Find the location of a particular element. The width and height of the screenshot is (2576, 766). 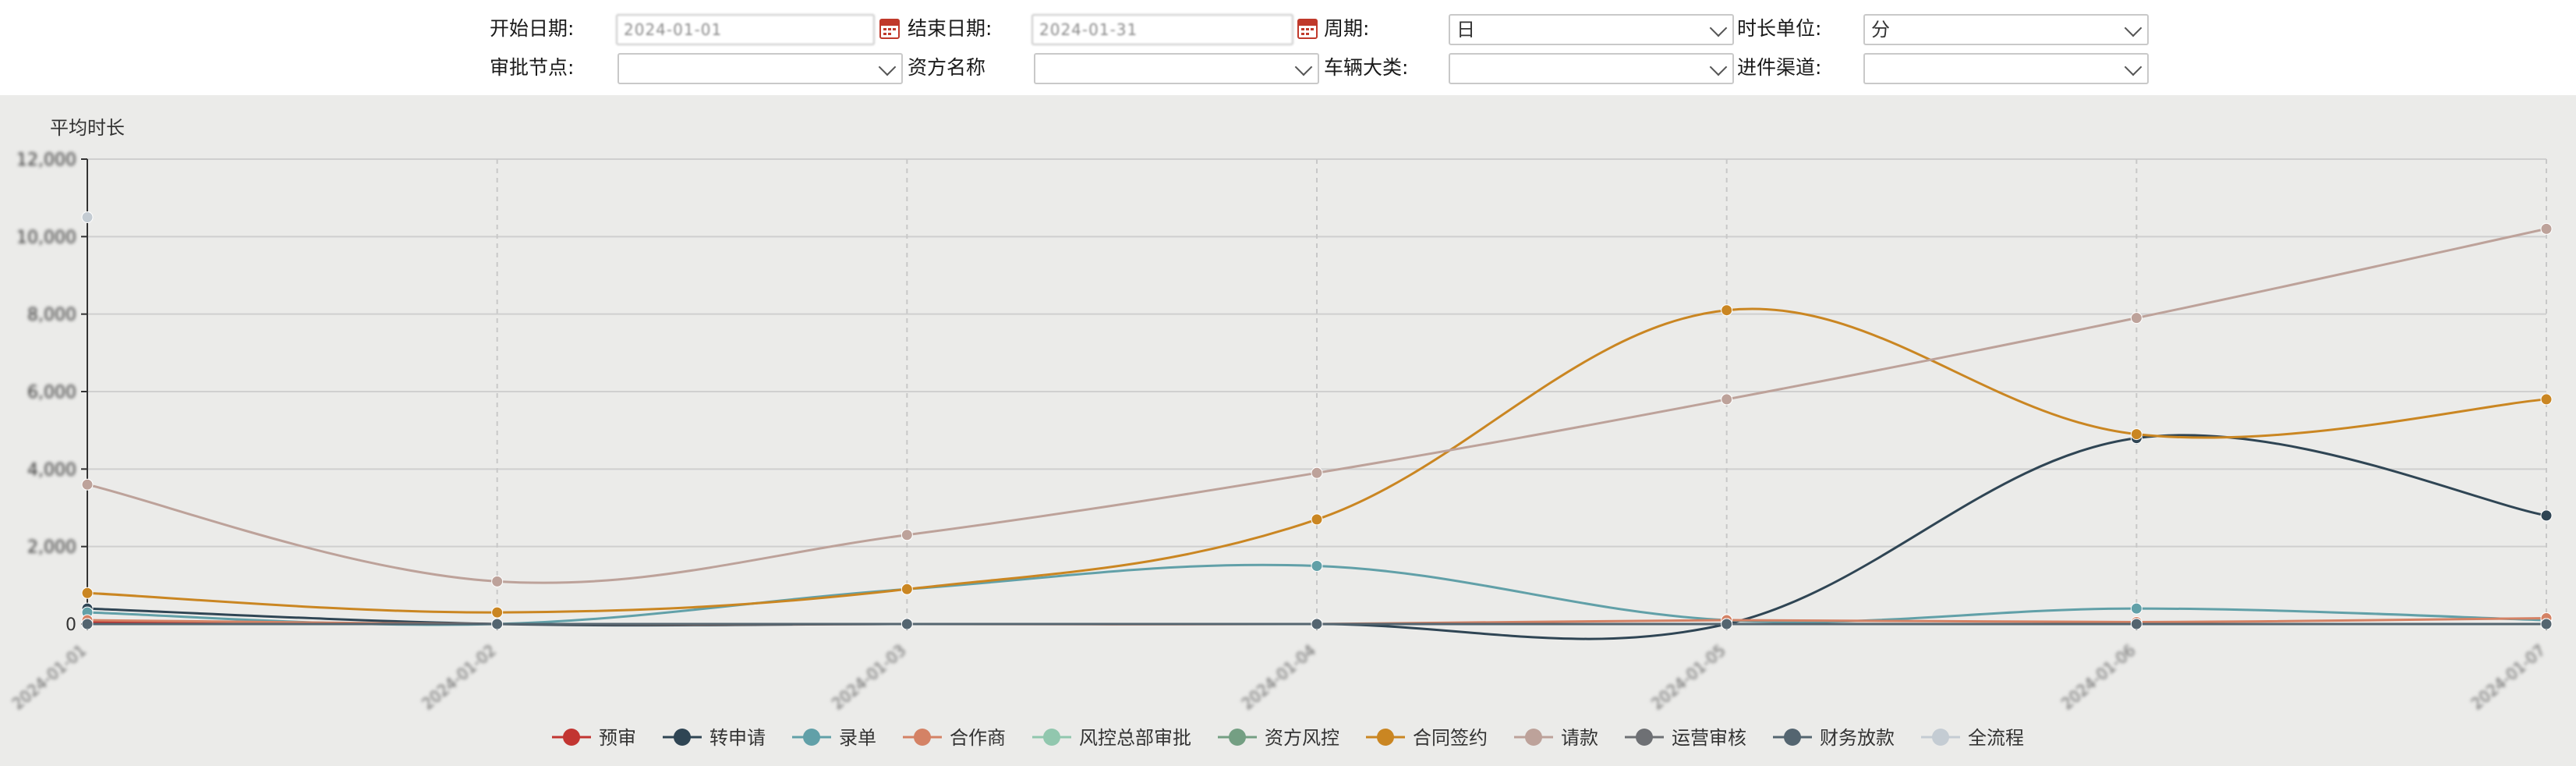

legend-label: 预审 is located at coordinates (617, 738).